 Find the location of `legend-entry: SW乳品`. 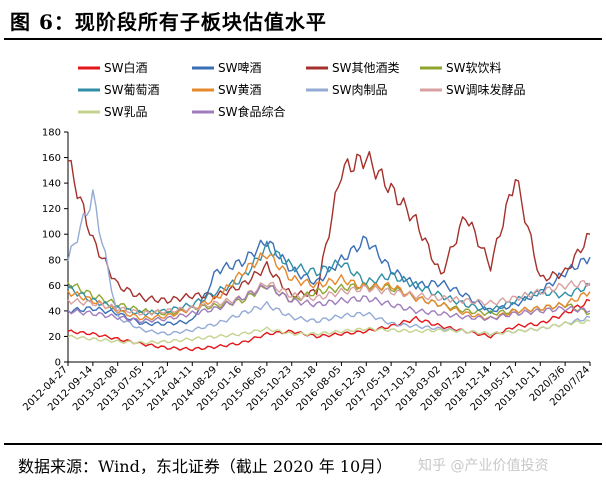

legend-entry: SW乳品 is located at coordinates (125, 112).